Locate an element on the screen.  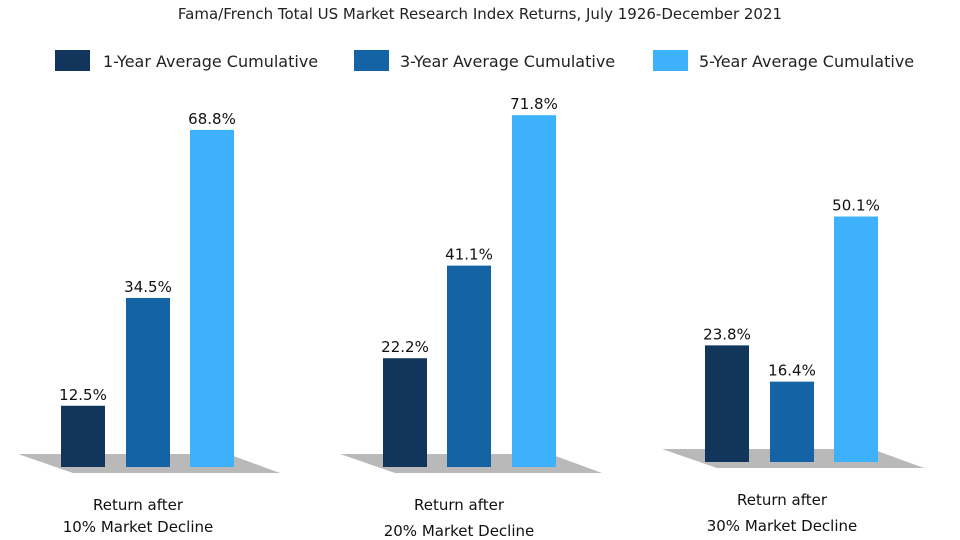
category-label-2-line-2: 20% Market Decline is located at coordinates (459, 531).